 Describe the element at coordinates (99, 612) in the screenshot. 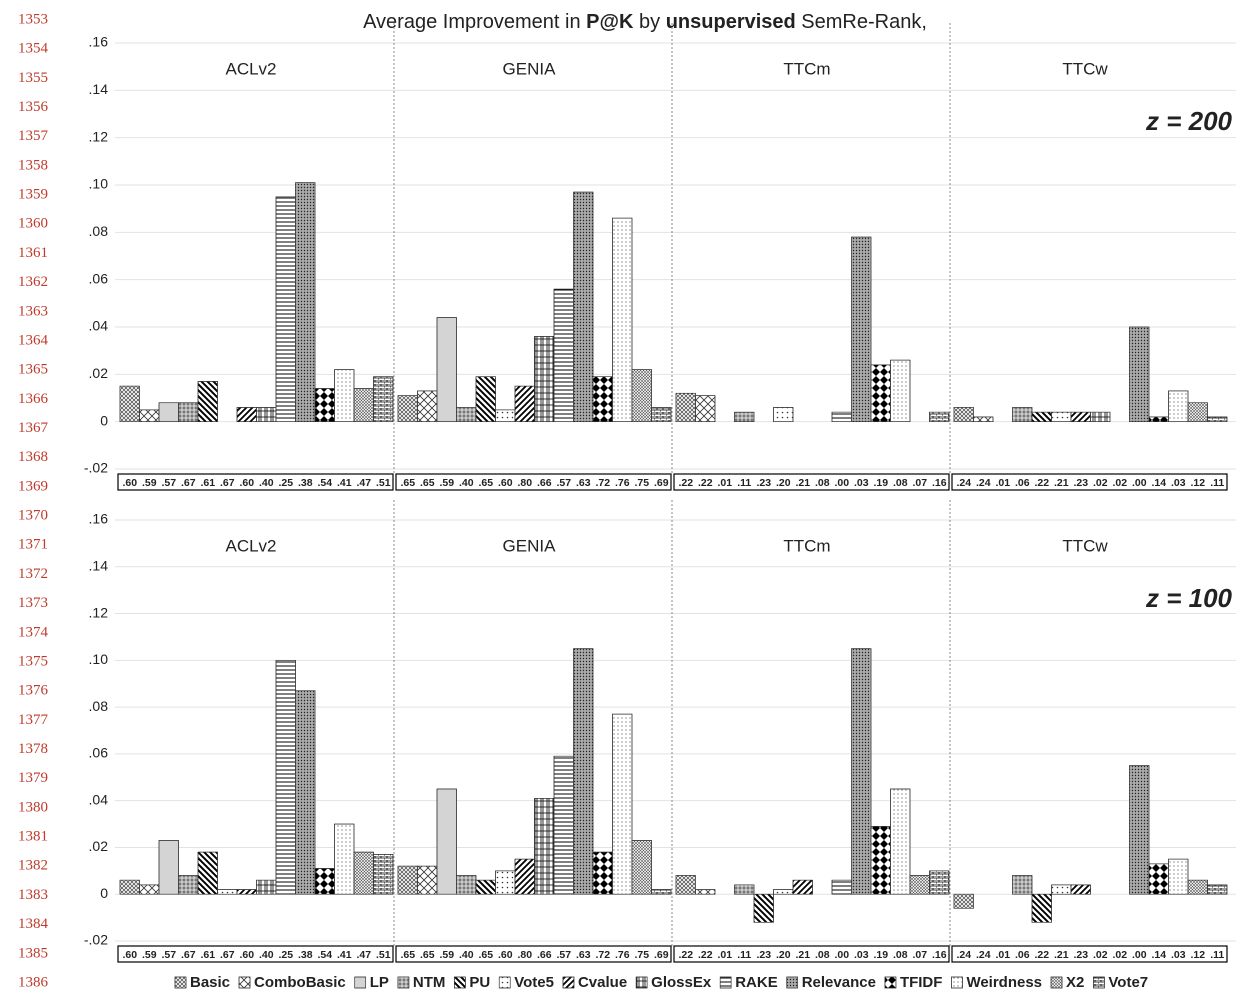

I see `y-tick-label: .12` at that location.